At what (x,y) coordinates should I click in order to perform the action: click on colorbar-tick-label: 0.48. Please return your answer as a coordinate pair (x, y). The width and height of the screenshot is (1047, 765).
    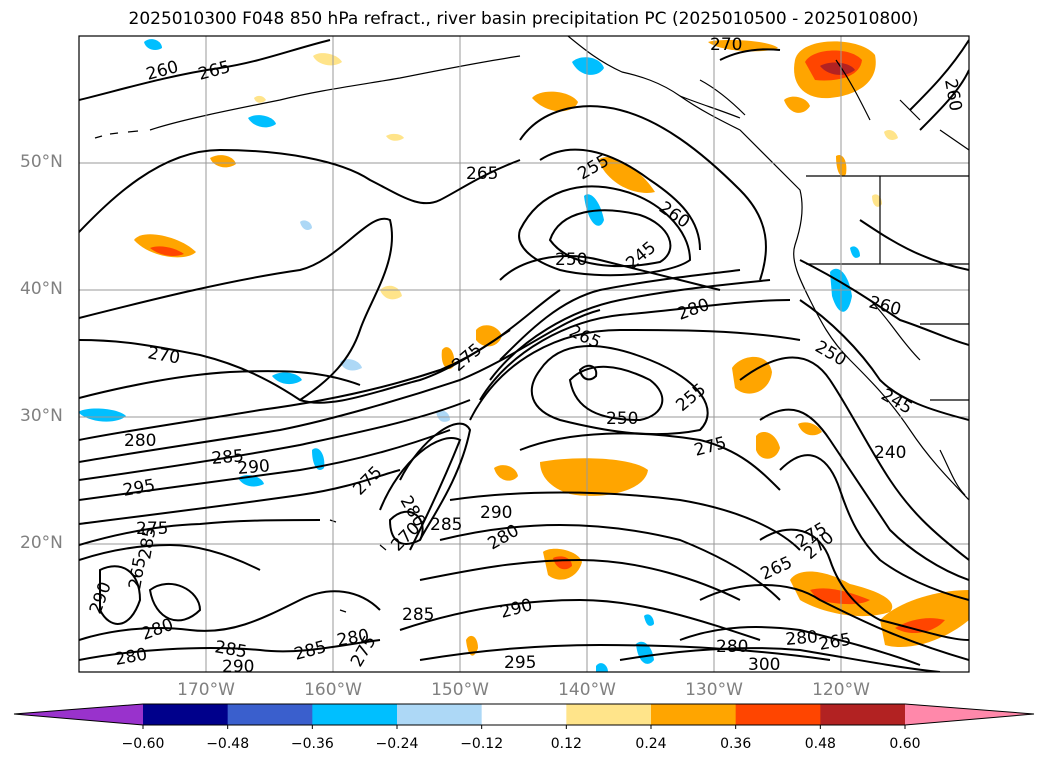
    Looking at the image, I should click on (820, 744).